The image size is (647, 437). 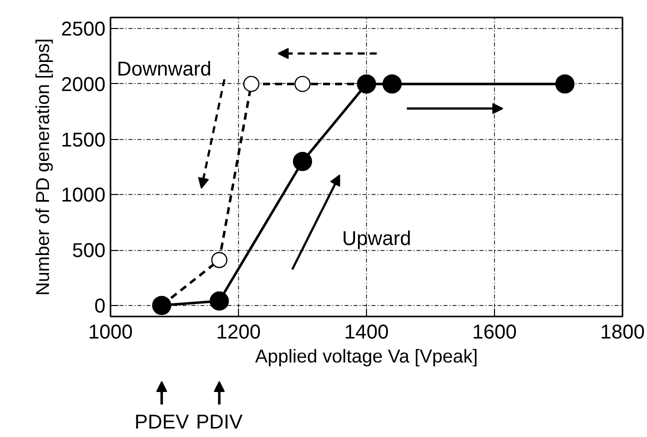 What do you see at coordinates (83, 140) in the screenshot?
I see `y-tick-label: 1500` at bounding box center [83, 140].